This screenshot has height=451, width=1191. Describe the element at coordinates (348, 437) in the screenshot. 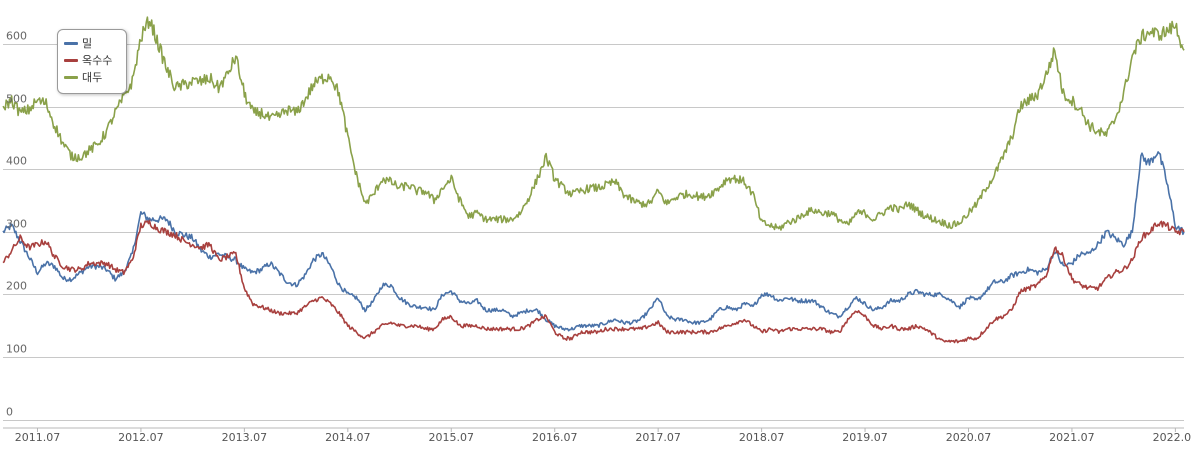

I see `x-tick-label: 2014.07` at that location.